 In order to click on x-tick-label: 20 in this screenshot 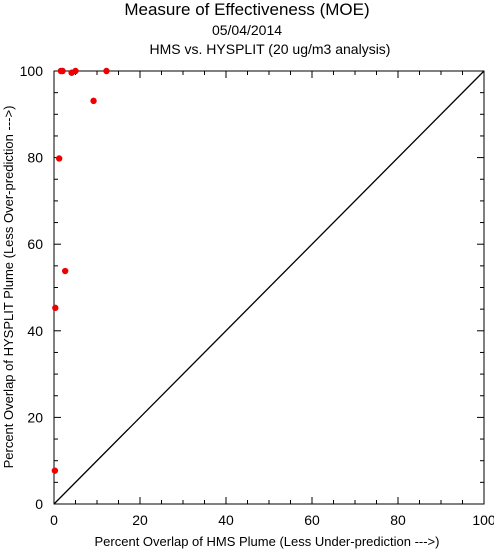, I will do `click(140, 520)`.